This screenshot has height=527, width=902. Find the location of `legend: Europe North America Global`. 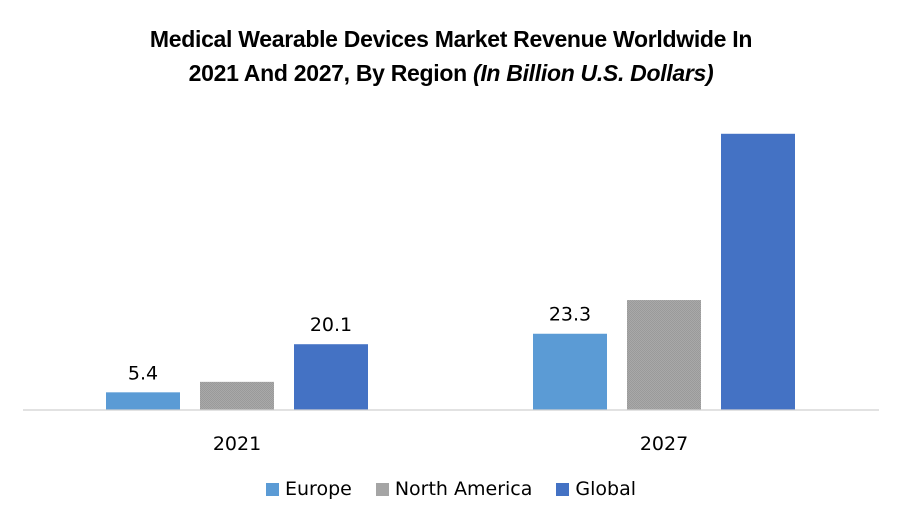

legend: Europe North America Global is located at coordinates (451, 489).